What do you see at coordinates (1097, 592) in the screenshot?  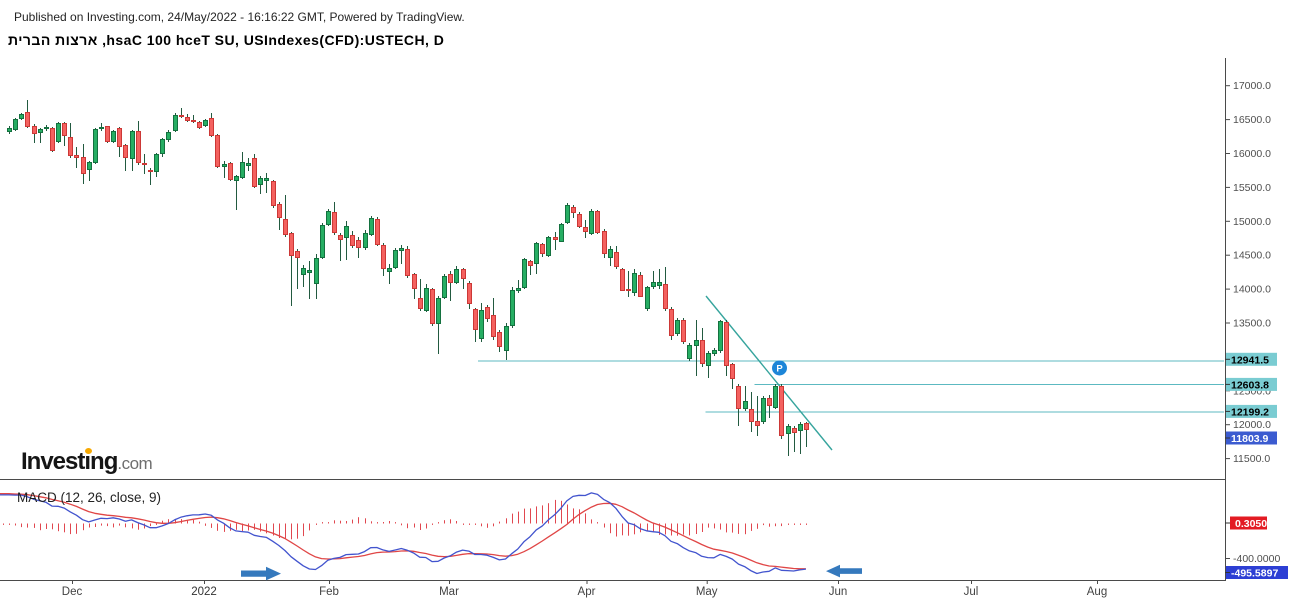 I see `svg-text: Aug` at bounding box center [1097, 592].